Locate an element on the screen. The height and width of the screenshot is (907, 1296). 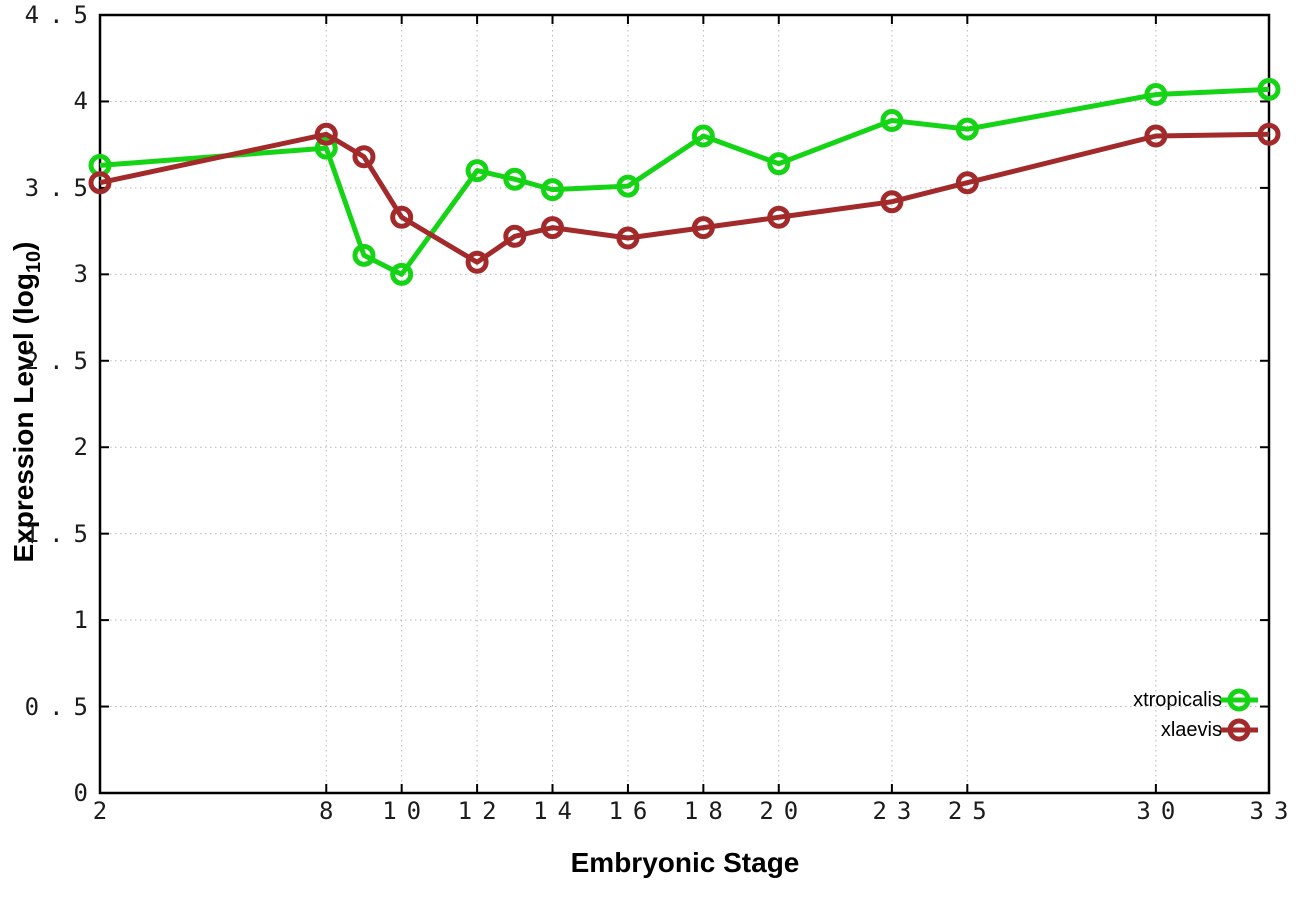
y-axis-title-suffix: ) is located at coordinates (23, 246).